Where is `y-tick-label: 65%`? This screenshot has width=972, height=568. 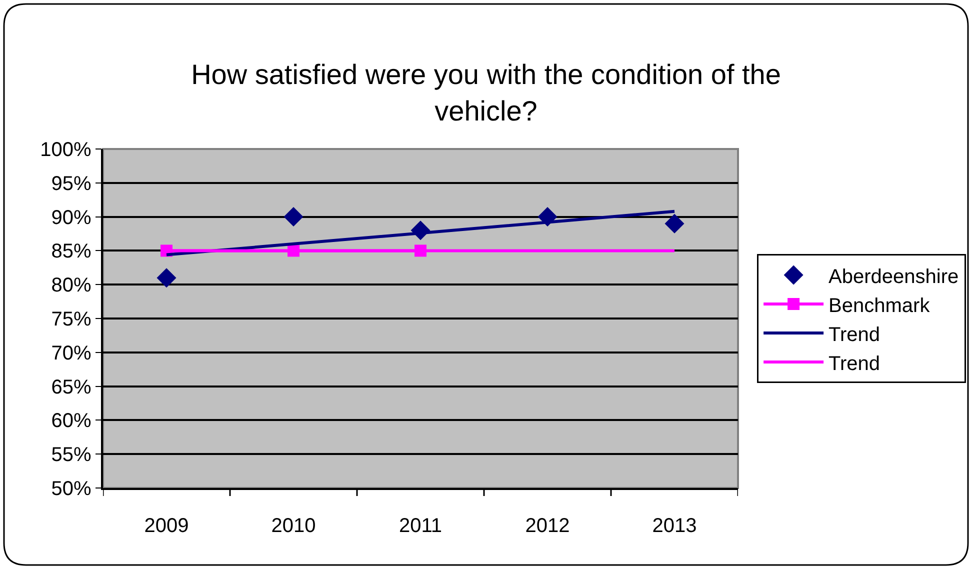 y-tick-label: 65% is located at coordinates (71, 387).